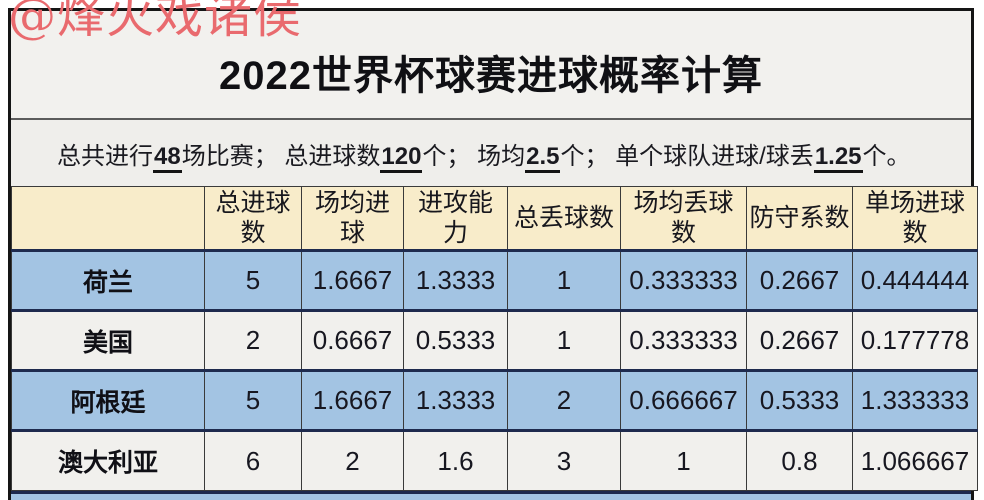  I want to click on table-row: 阿根廷 5 1.6667 1.3333 2 0.666667 0.5333 1.333333, so click(494, 400).